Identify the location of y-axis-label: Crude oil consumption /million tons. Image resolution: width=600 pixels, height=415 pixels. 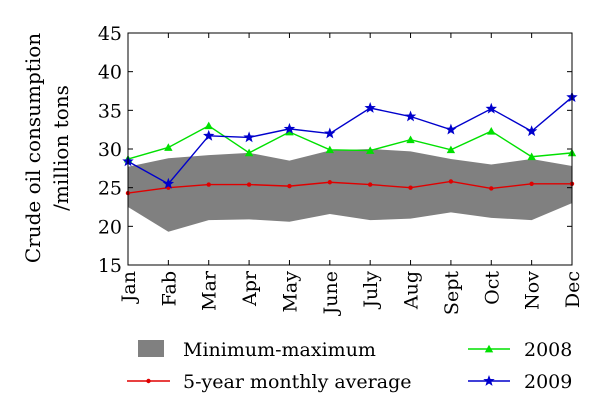
(47, 148).